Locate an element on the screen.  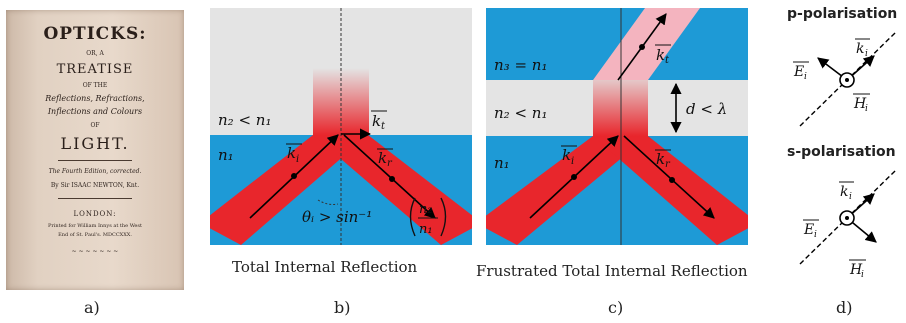
paren-left is located at coordinates (412, 217).